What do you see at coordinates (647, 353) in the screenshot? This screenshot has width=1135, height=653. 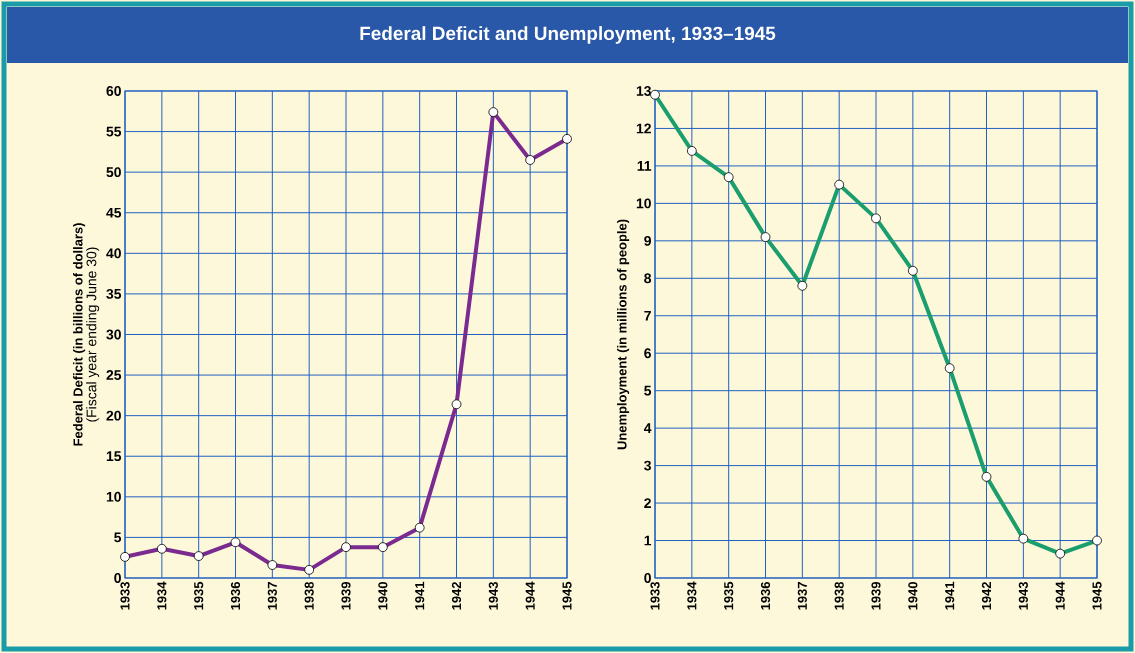 I see `y-tick-label: 6` at bounding box center [647, 353].